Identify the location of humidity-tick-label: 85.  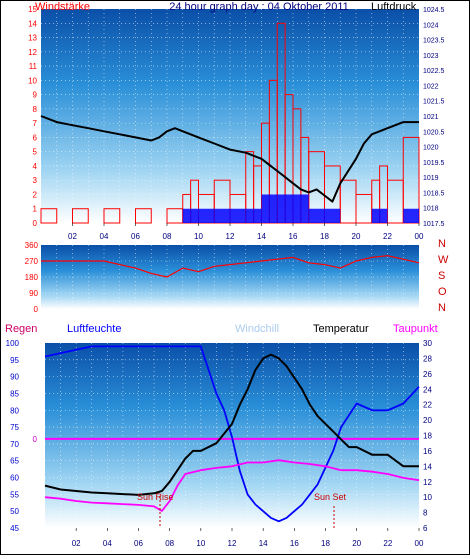
(14, 393).